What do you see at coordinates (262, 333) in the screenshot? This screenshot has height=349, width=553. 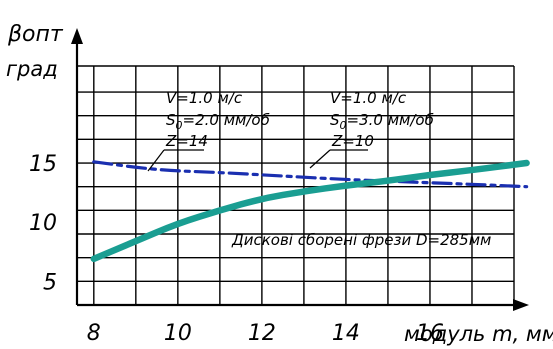 I see `x-tick-label: 12` at bounding box center [262, 333].